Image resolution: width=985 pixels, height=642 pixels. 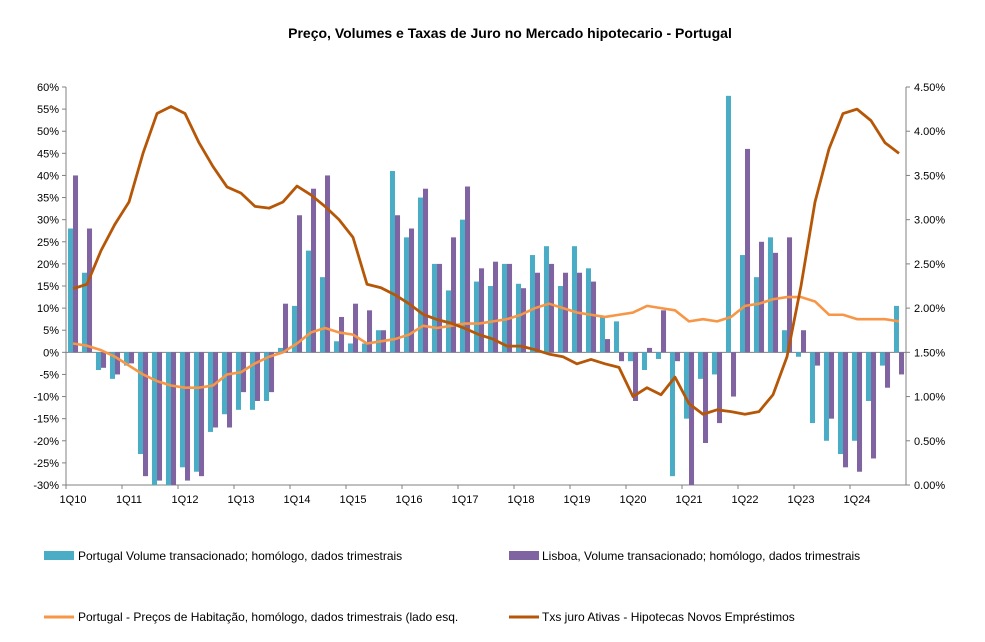 I want to click on x-tick-label: 1Q17, so click(x=465, y=500).